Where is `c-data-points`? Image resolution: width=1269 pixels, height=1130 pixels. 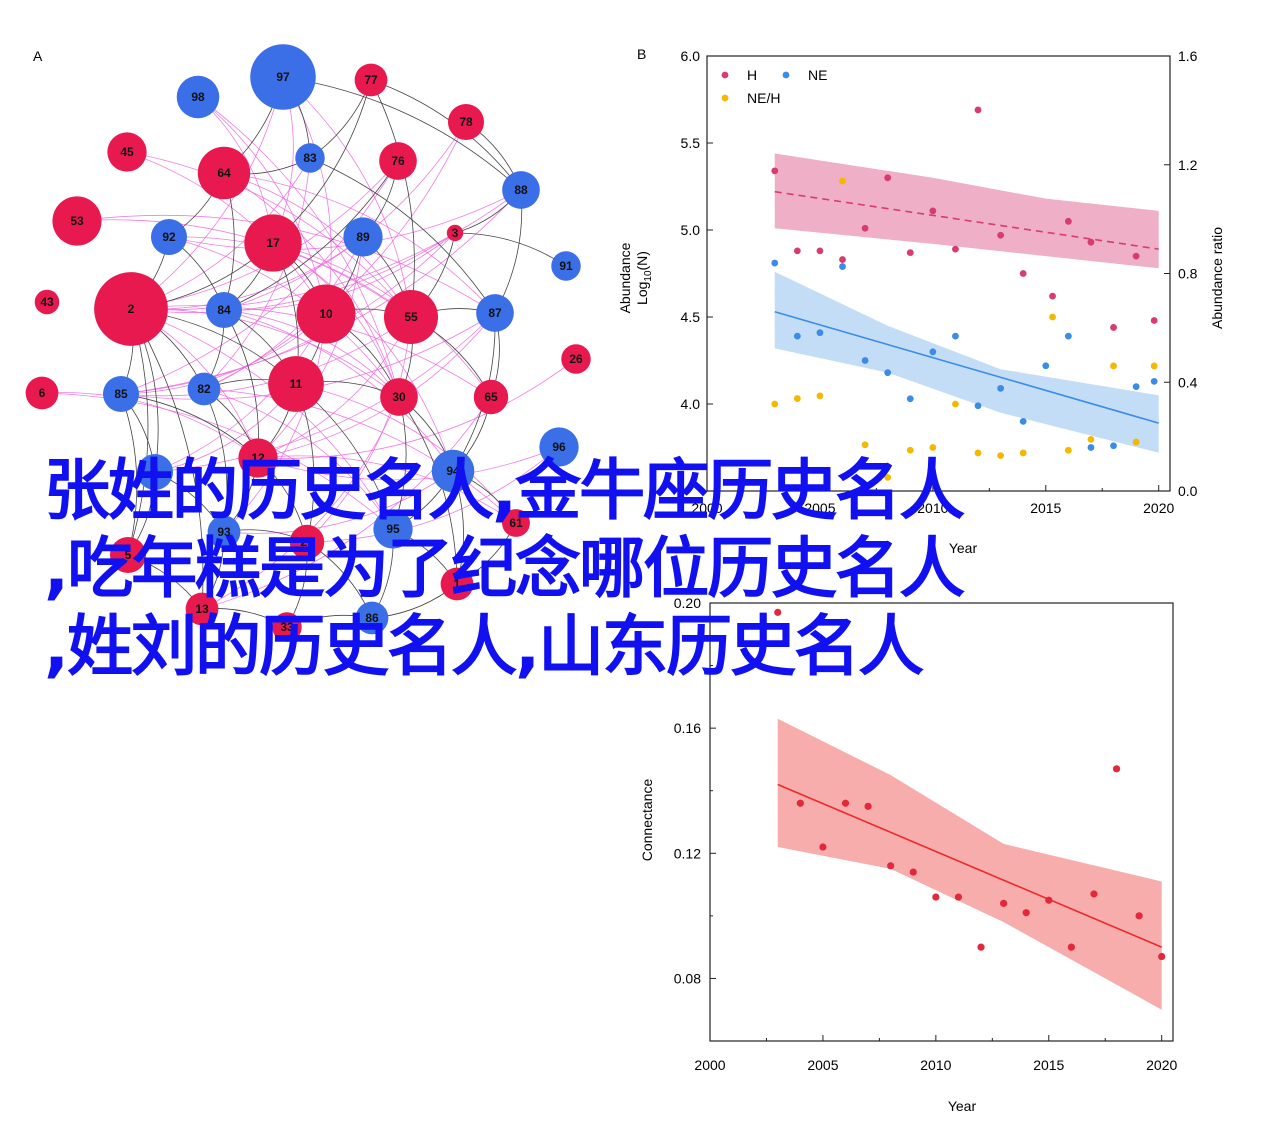
c-data-points is located at coordinates (970, 784).